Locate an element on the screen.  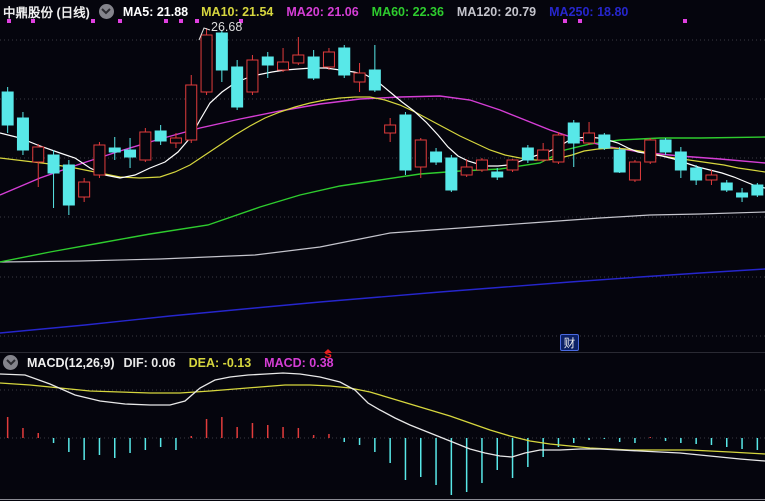
collapse-price-panel-button is located at coordinates (106, 11).